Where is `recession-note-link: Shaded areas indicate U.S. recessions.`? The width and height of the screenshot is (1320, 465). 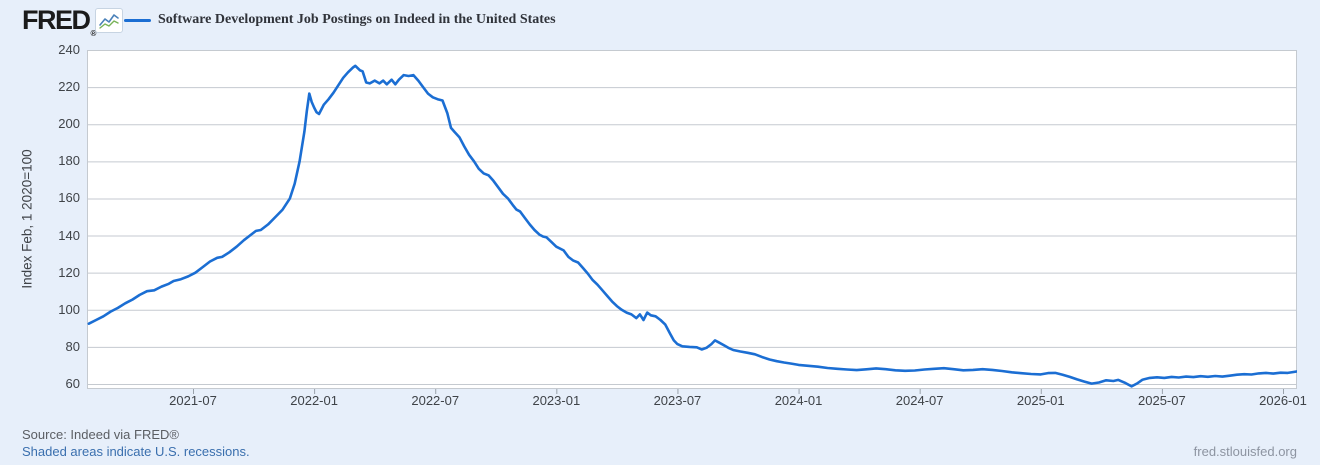 recession-note-link: Shaded areas indicate U.S. recessions. is located at coordinates (136, 451).